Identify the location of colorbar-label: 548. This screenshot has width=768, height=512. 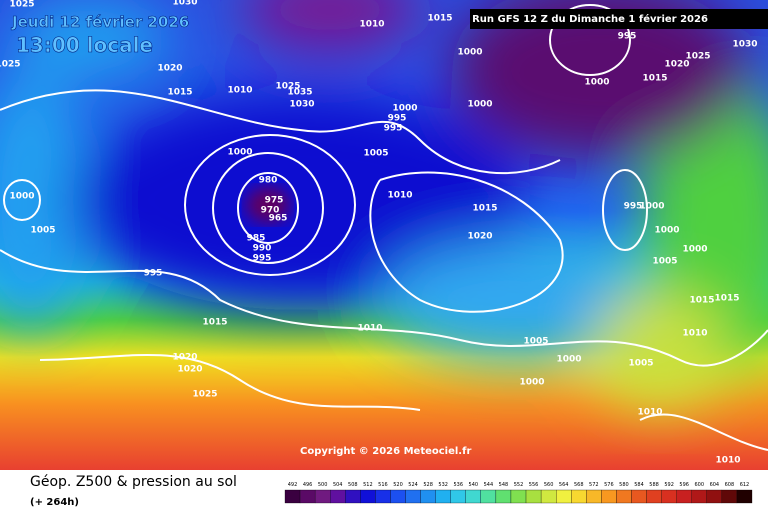
(504, 485).